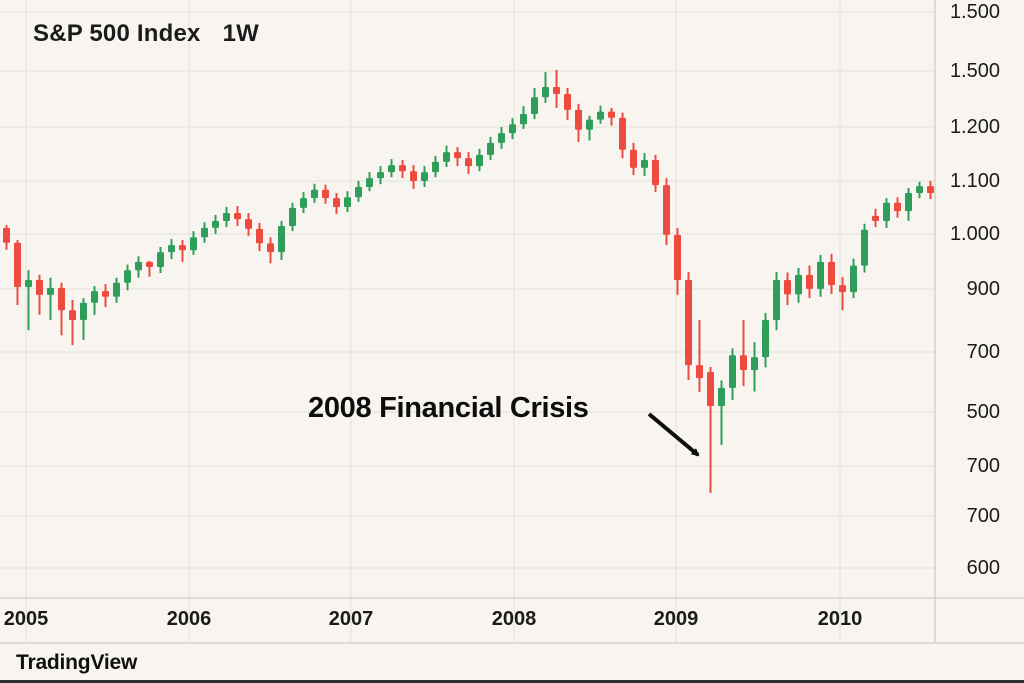  Describe the element at coordinates (240, 33) in the screenshot. I see `interval-label: 1W` at that location.